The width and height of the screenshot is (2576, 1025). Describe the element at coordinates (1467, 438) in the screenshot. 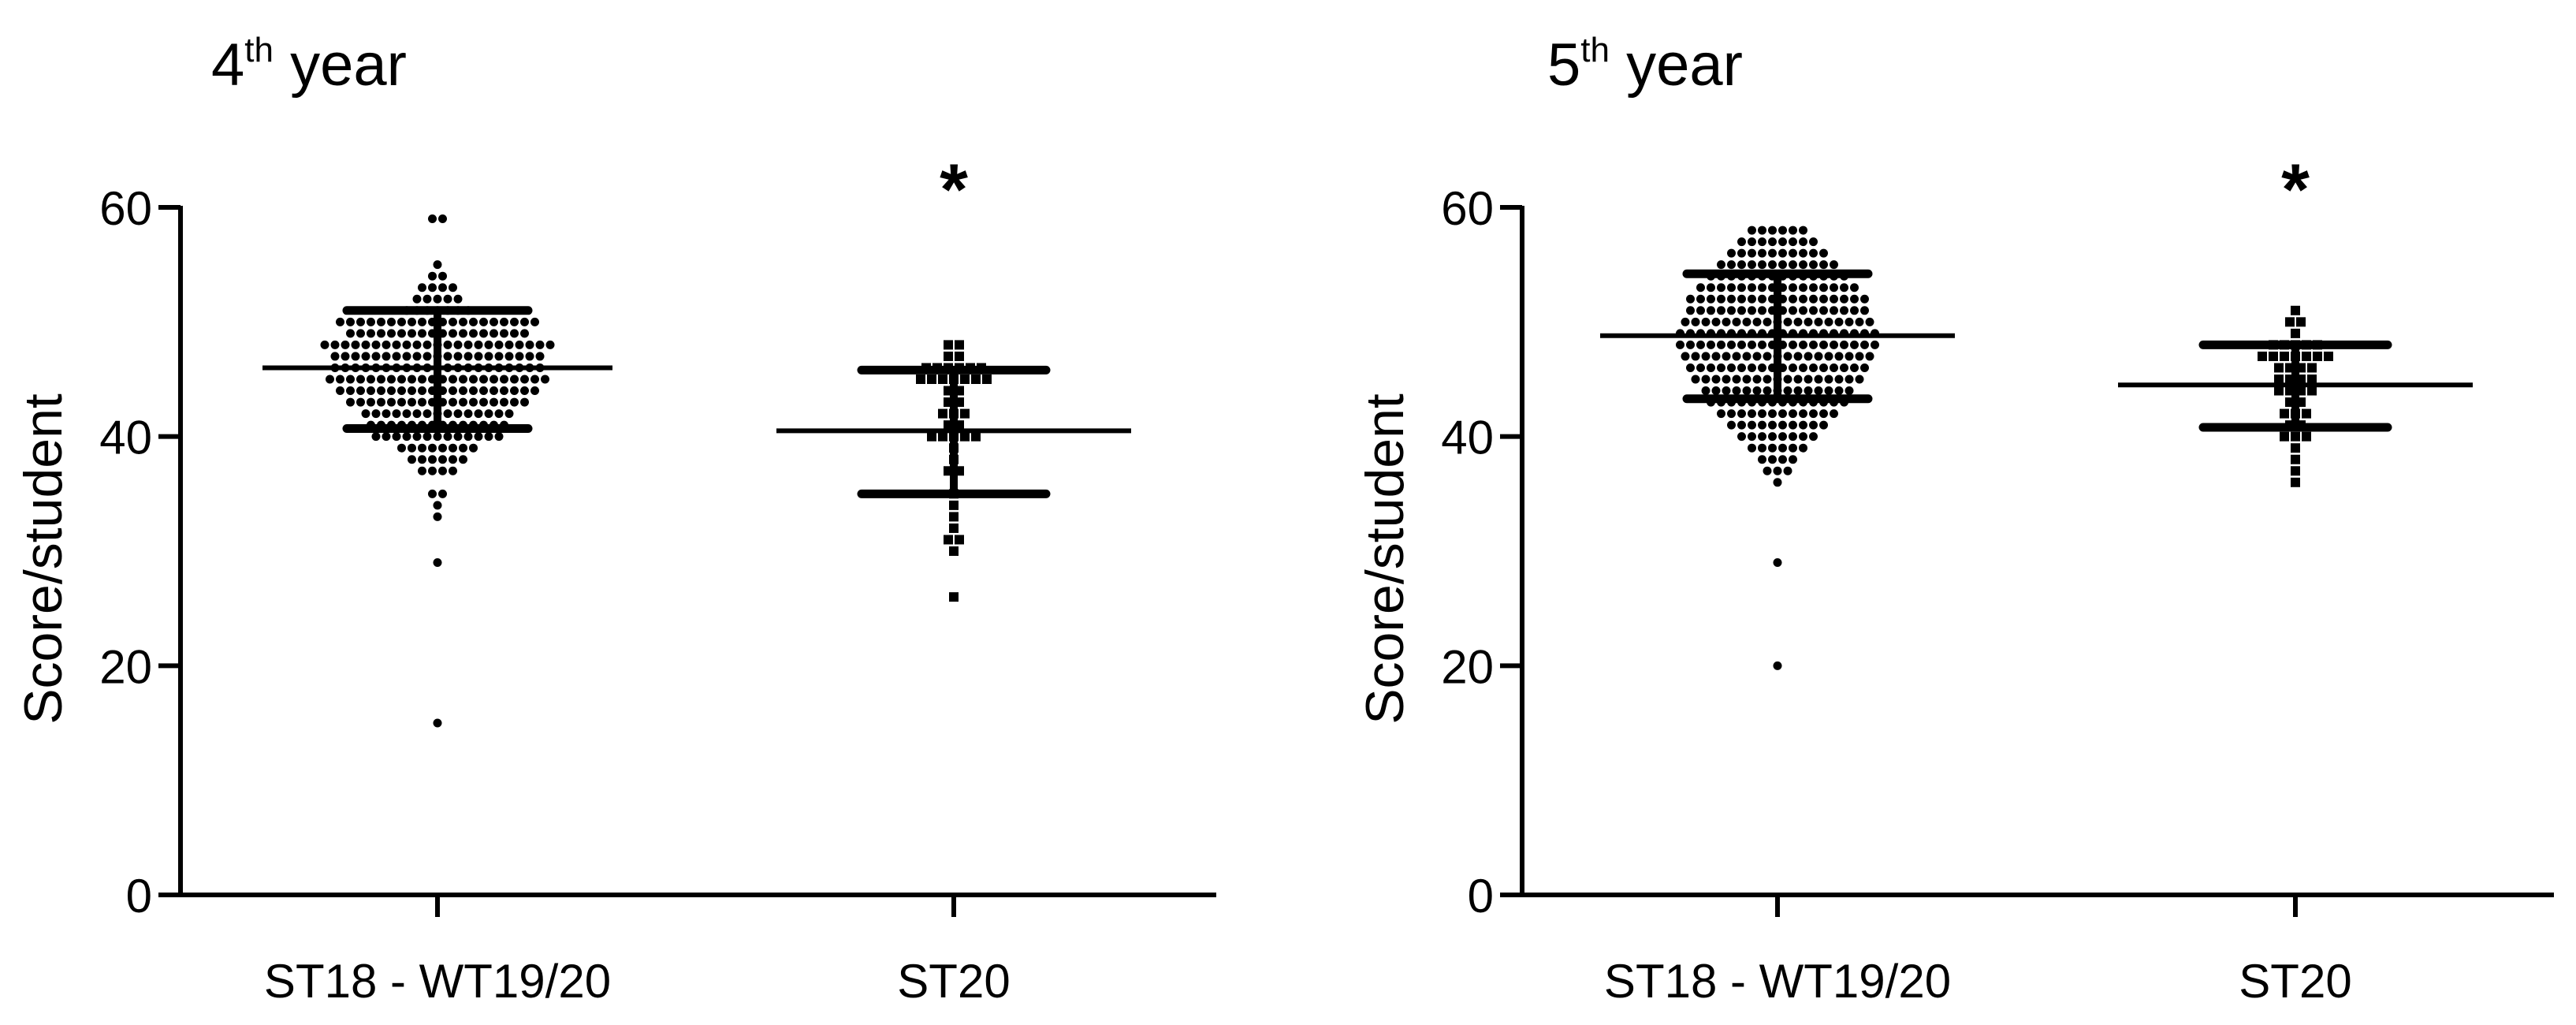

I see `y-tick-label: 40` at that location.